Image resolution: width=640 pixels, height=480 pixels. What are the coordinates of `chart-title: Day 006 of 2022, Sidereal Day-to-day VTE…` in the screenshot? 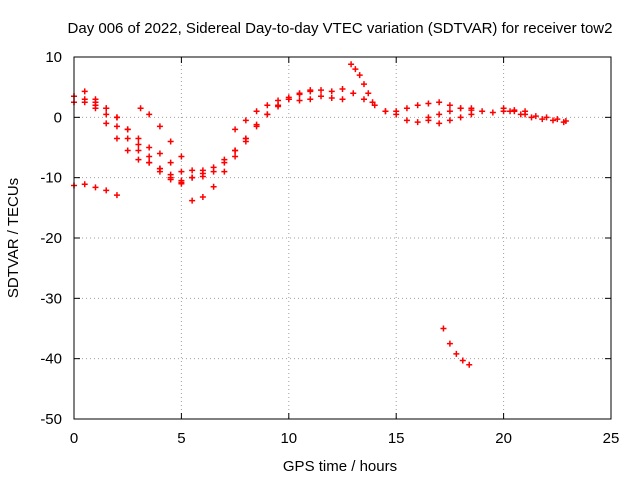 It's located at (340, 28).